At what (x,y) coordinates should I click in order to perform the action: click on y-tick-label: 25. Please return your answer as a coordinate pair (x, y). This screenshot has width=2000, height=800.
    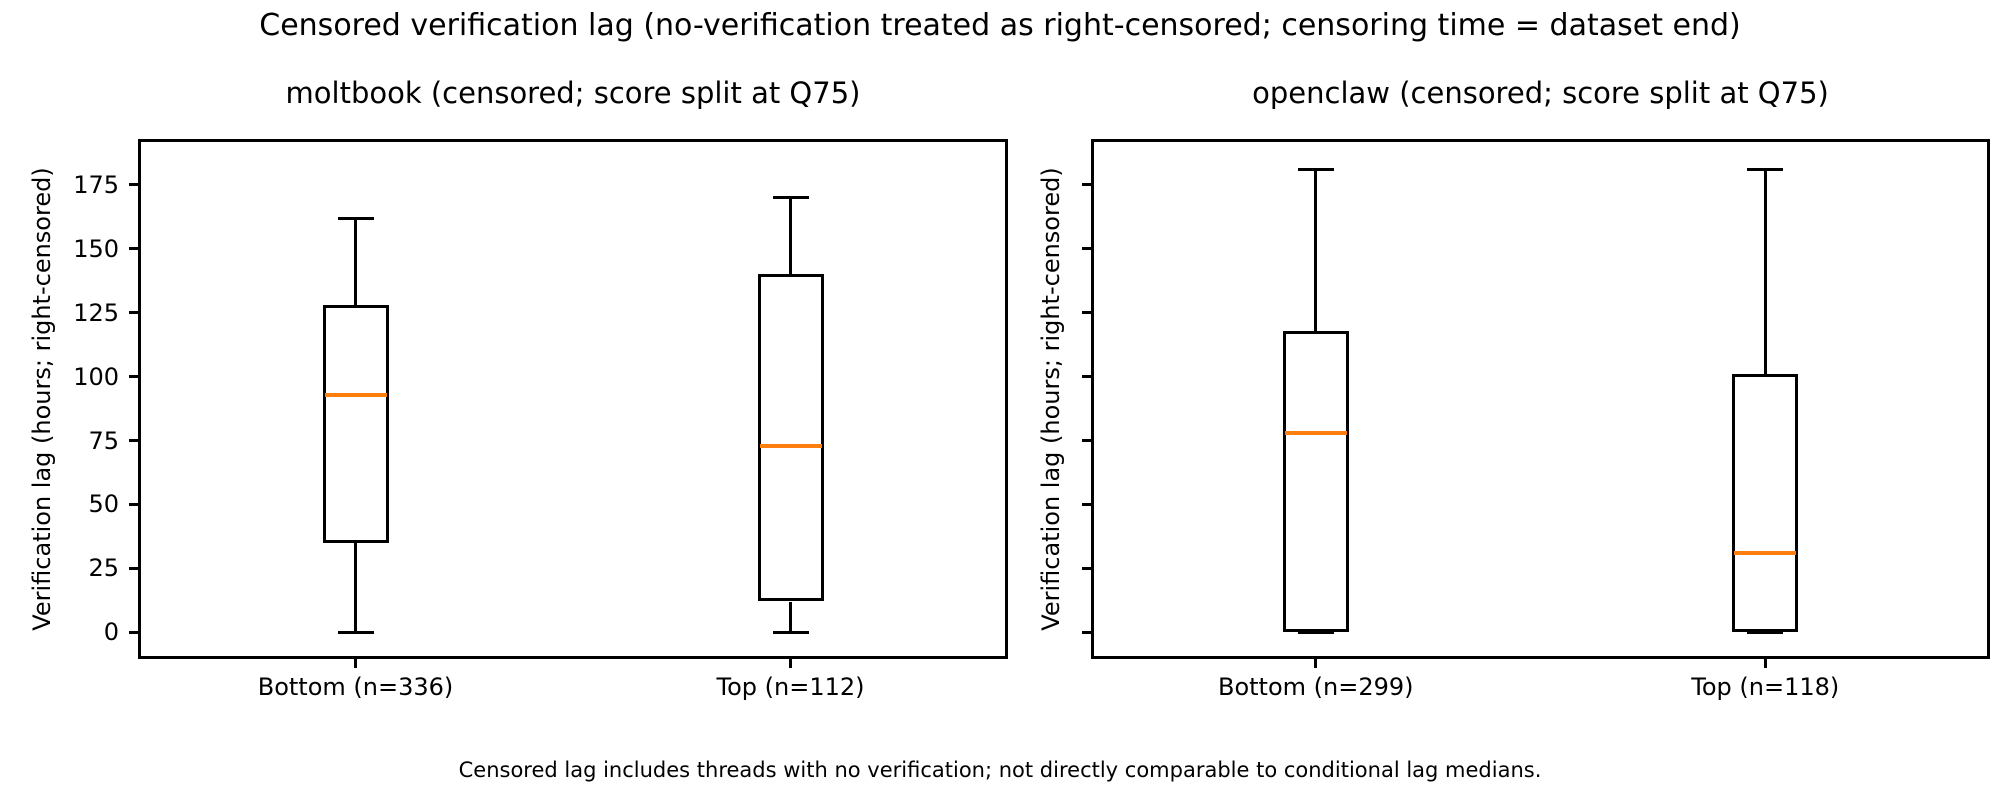
    Looking at the image, I should click on (103, 568).